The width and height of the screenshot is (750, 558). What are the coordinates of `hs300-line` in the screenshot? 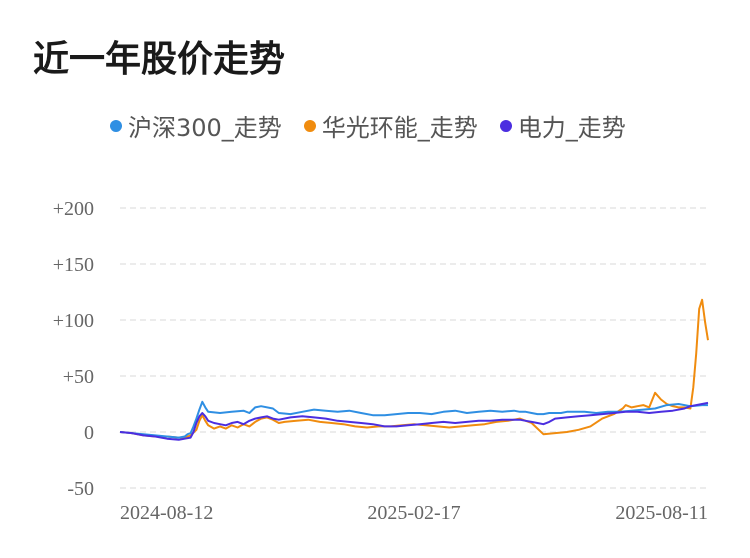 It's located at (413, 419).